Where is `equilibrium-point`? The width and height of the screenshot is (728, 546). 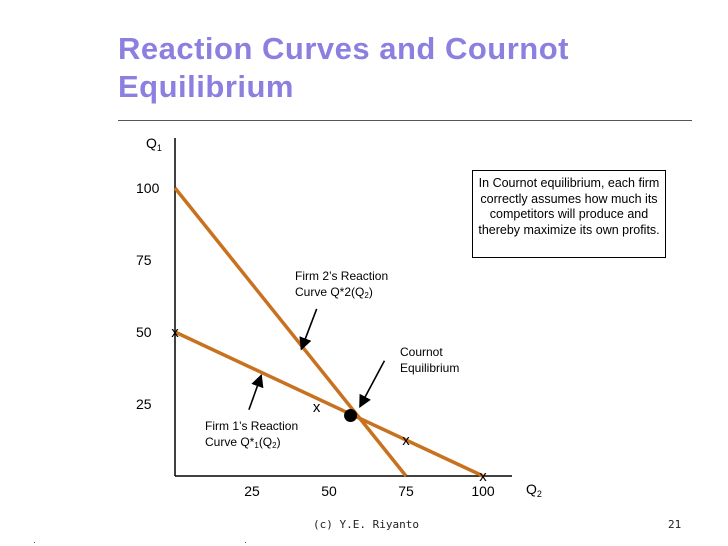
equilibrium-point is located at coordinates (351, 416).